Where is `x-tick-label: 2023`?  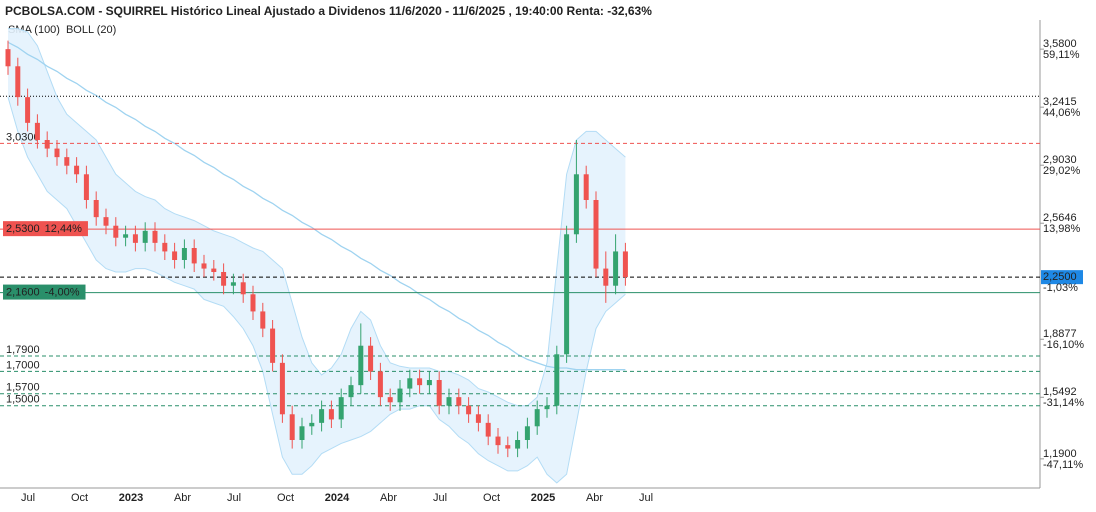
x-tick-label: 2023 is located at coordinates (131, 498).